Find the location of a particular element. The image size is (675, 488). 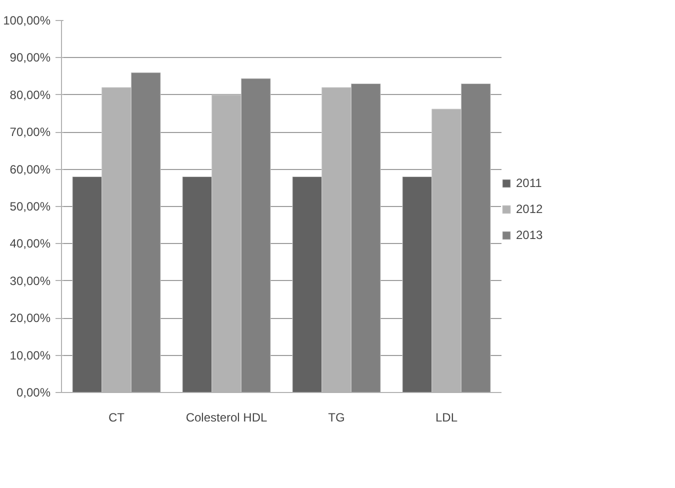

y-tick-label: 30,00% is located at coordinates (30, 281).